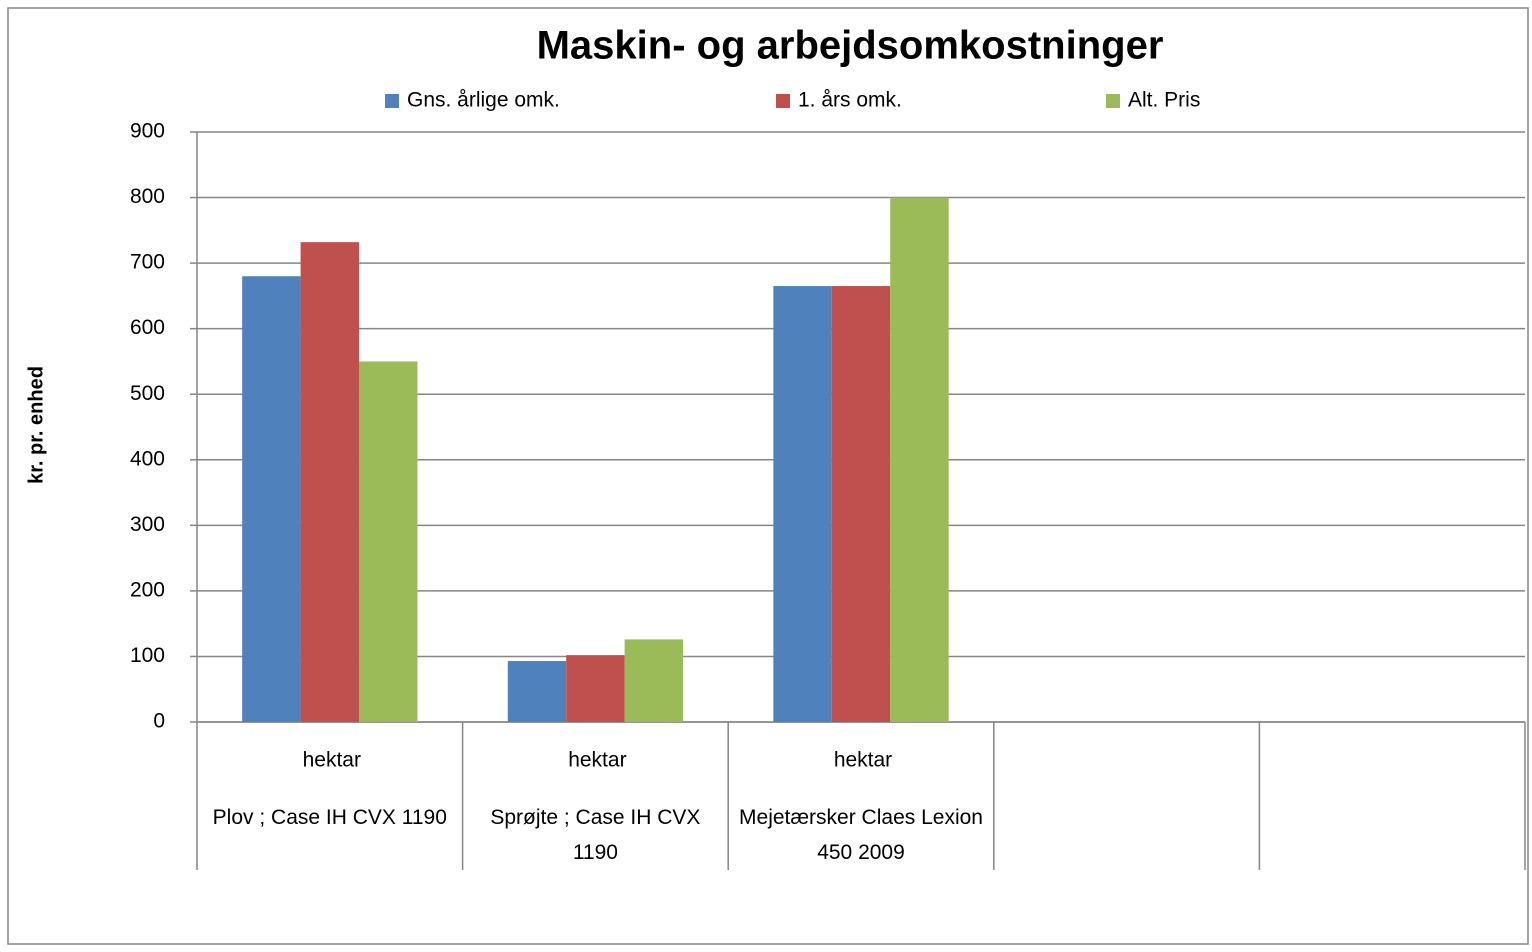 The image size is (1532, 952). I want to click on y-tick-label: 0, so click(159, 721).